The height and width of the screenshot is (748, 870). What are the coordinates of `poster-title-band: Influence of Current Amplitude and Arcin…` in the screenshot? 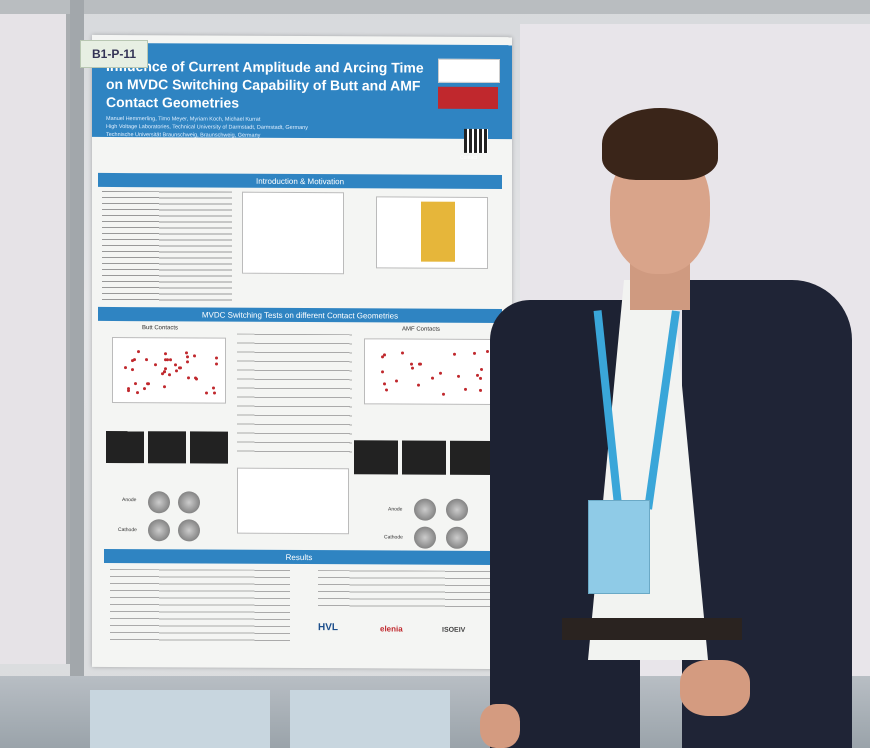 It's located at (302, 101).